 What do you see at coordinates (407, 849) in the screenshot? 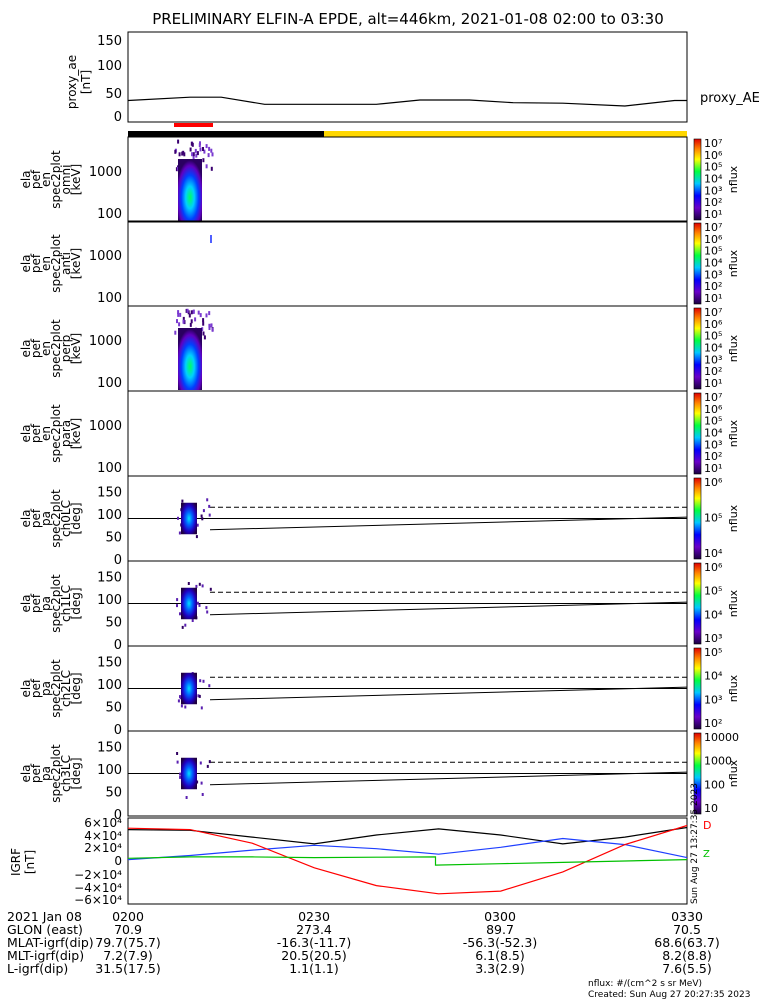
I see `igrf-series-y` at bounding box center [407, 849].